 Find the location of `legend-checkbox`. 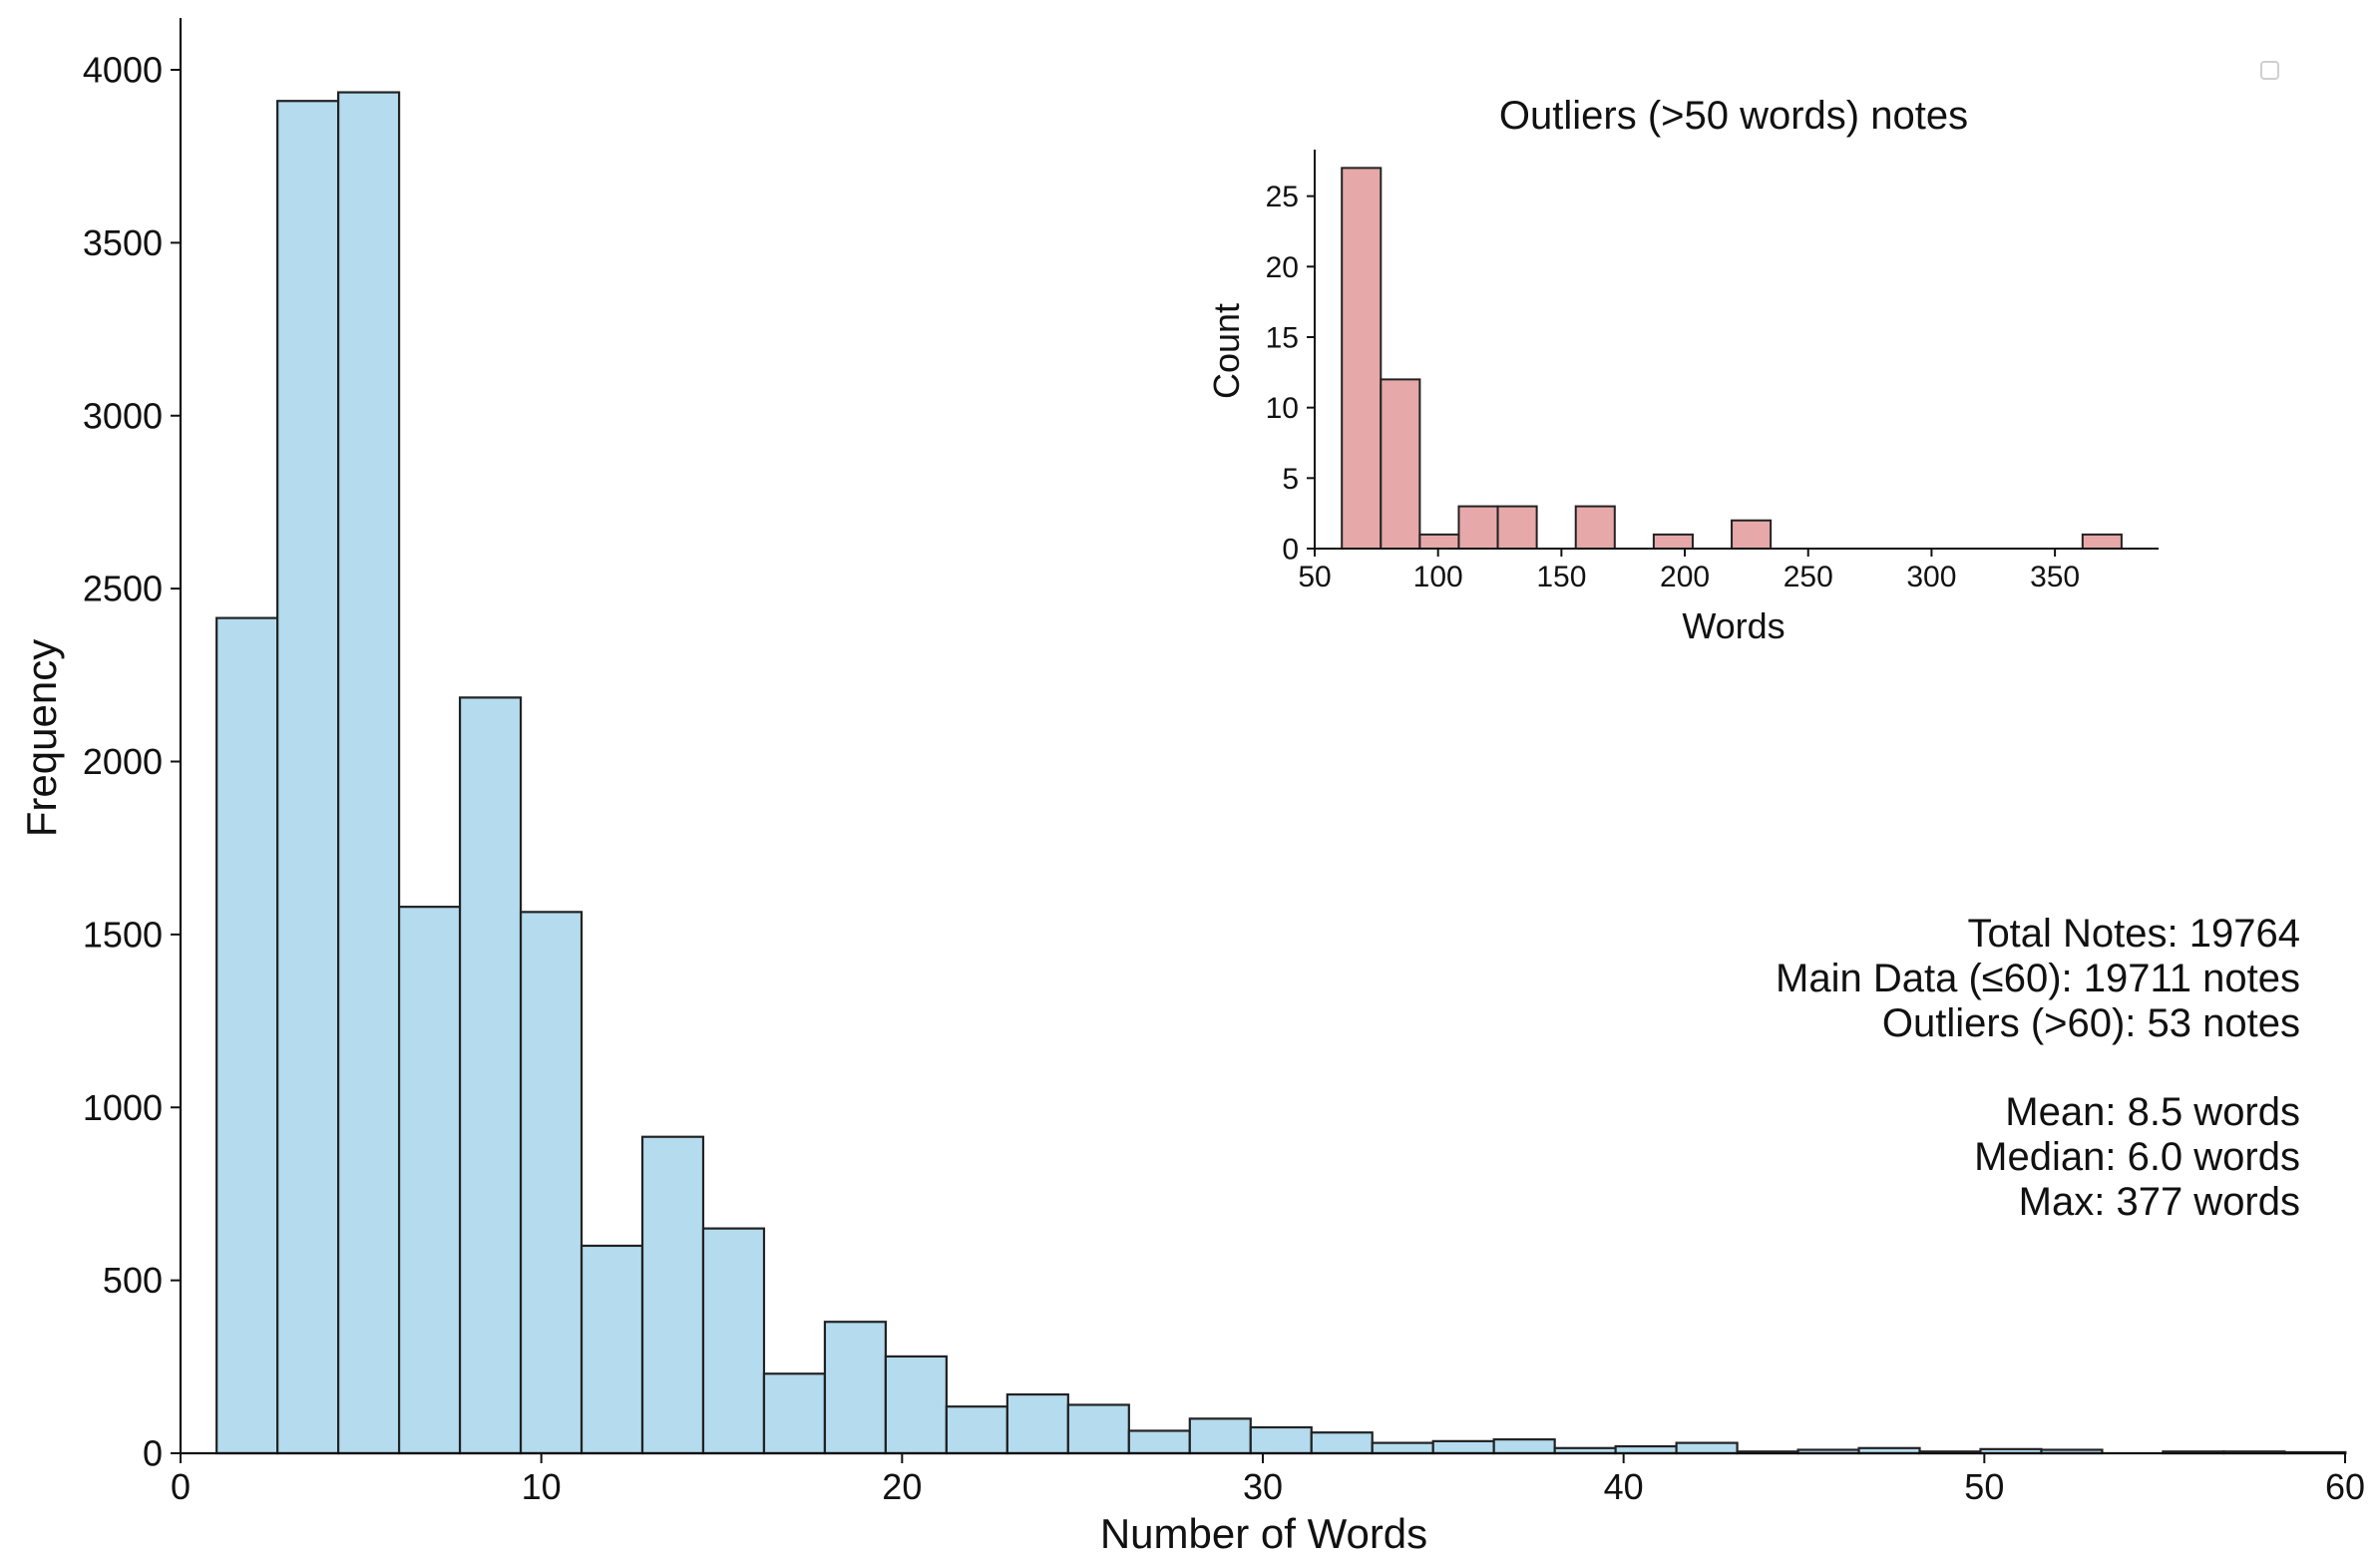

legend-checkbox is located at coordinates (2269, 70).